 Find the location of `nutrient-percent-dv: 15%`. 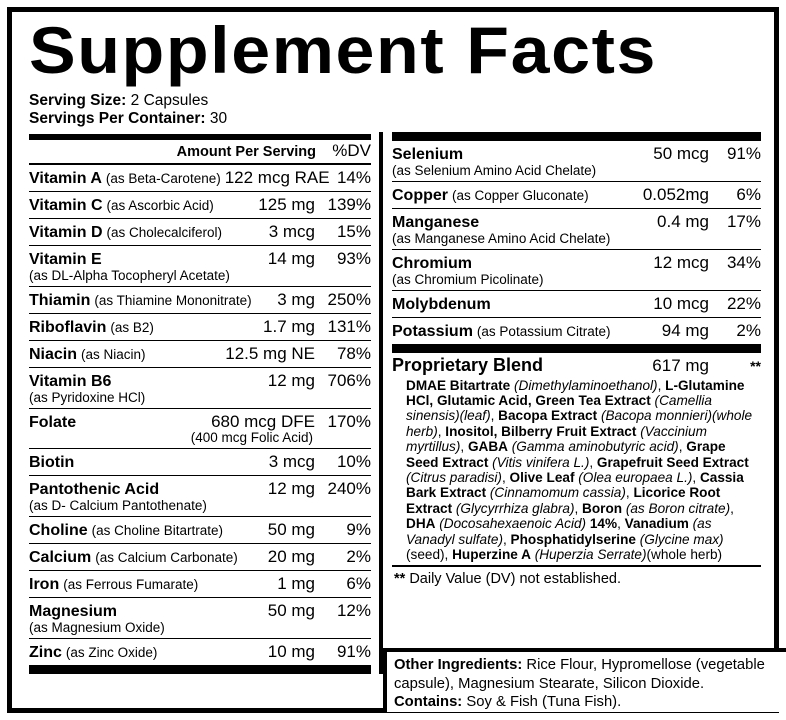

nutrient-percent-dv: 15% is located at coordinates (353, 231).